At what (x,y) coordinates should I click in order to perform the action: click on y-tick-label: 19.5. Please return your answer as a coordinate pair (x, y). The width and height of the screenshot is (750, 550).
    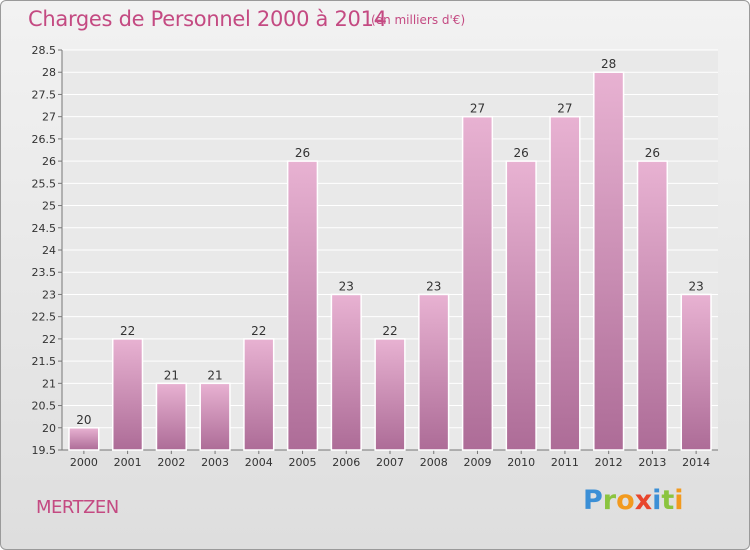
    Looking at the image, I should click on (44, 450).